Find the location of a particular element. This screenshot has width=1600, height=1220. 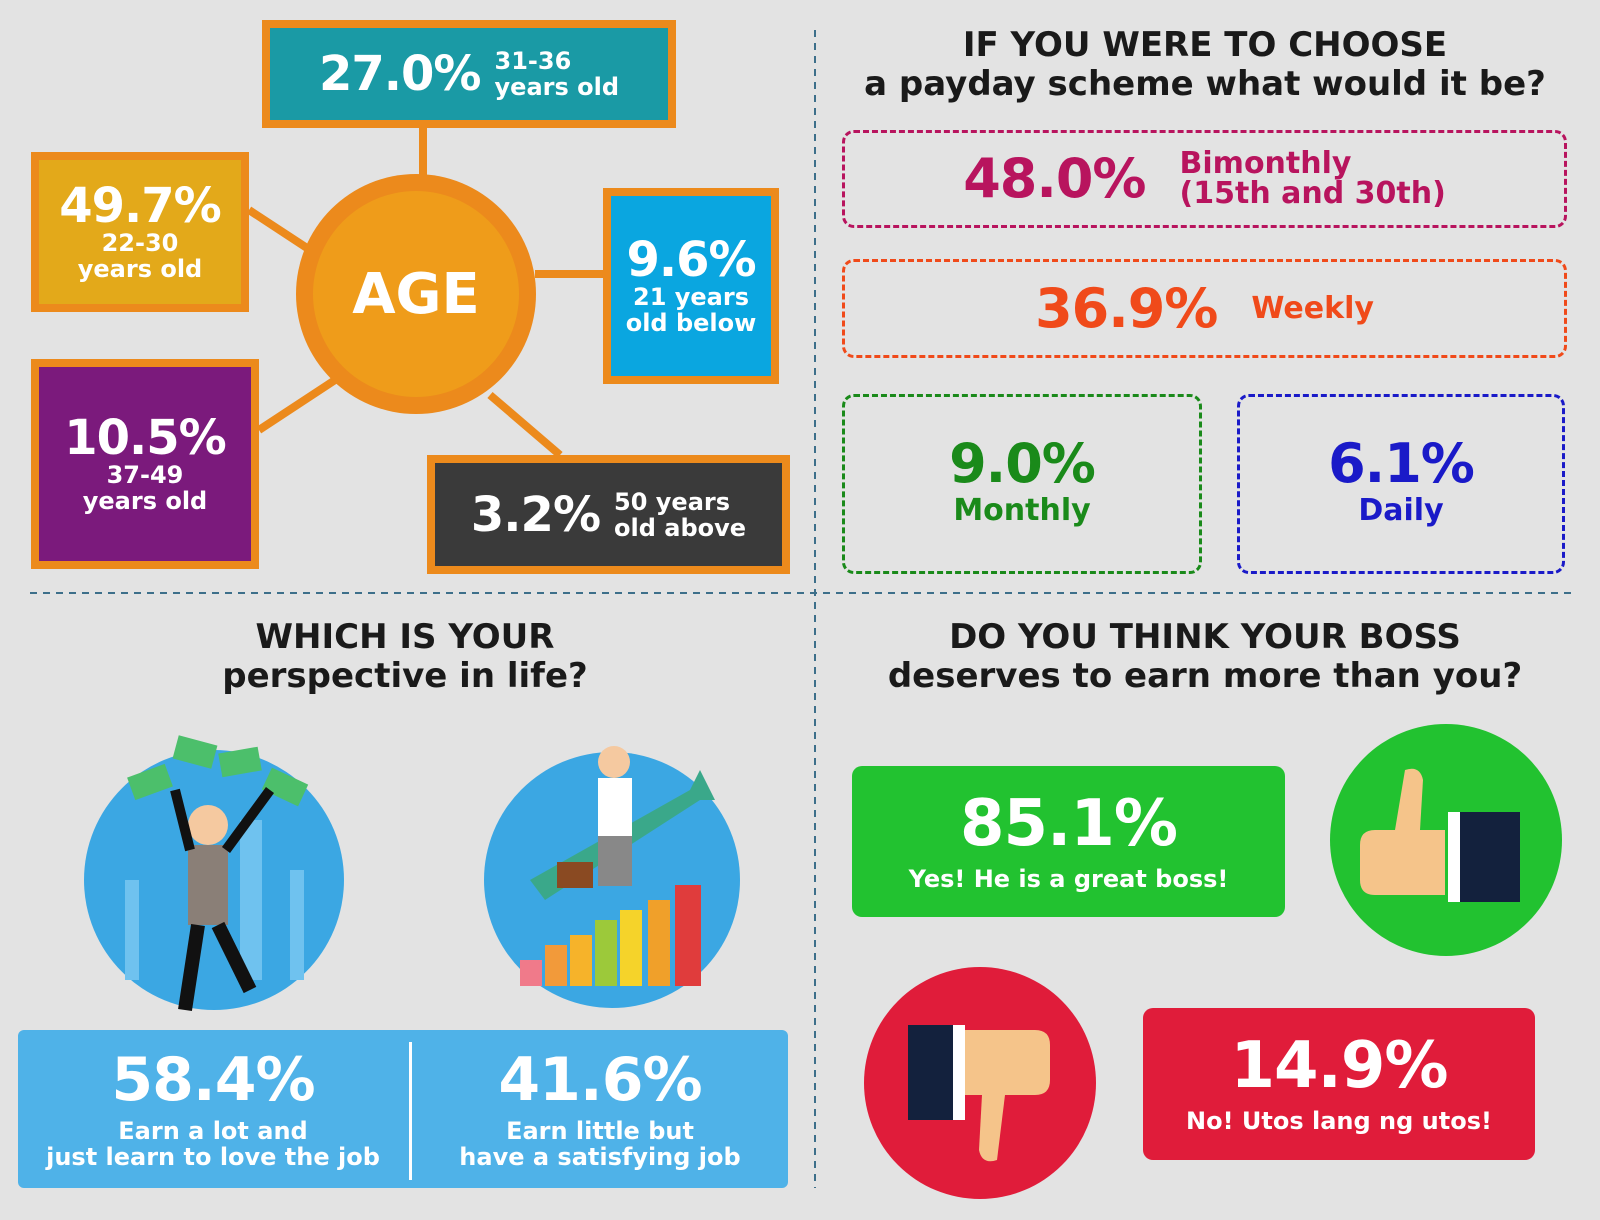

percent: 27.0% is located at coordinates (400, 74).